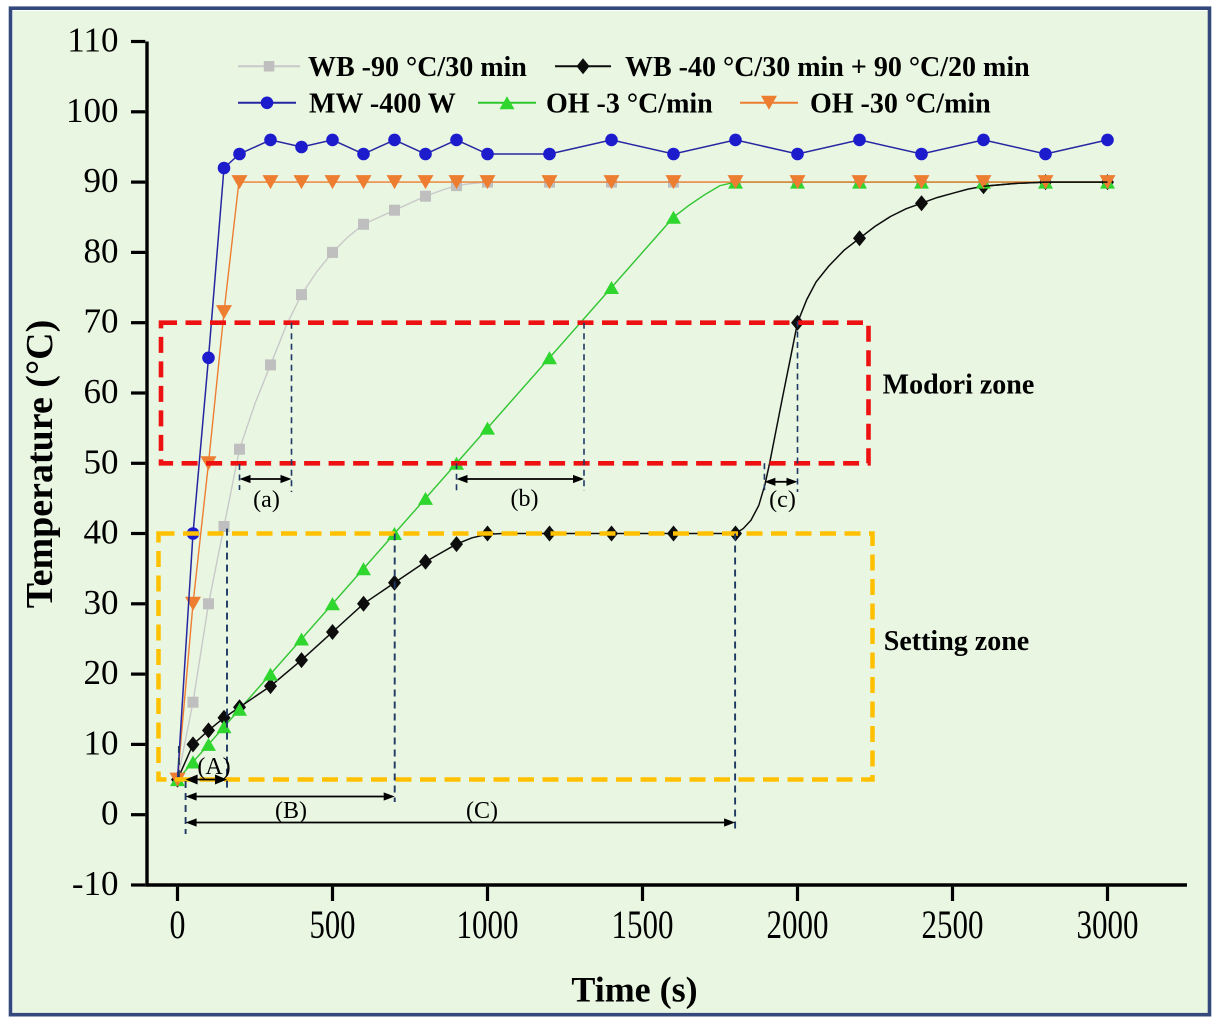 This screenshot has width=1222, height=1028. I want to click on svg-text: 50, so click(101, 461).